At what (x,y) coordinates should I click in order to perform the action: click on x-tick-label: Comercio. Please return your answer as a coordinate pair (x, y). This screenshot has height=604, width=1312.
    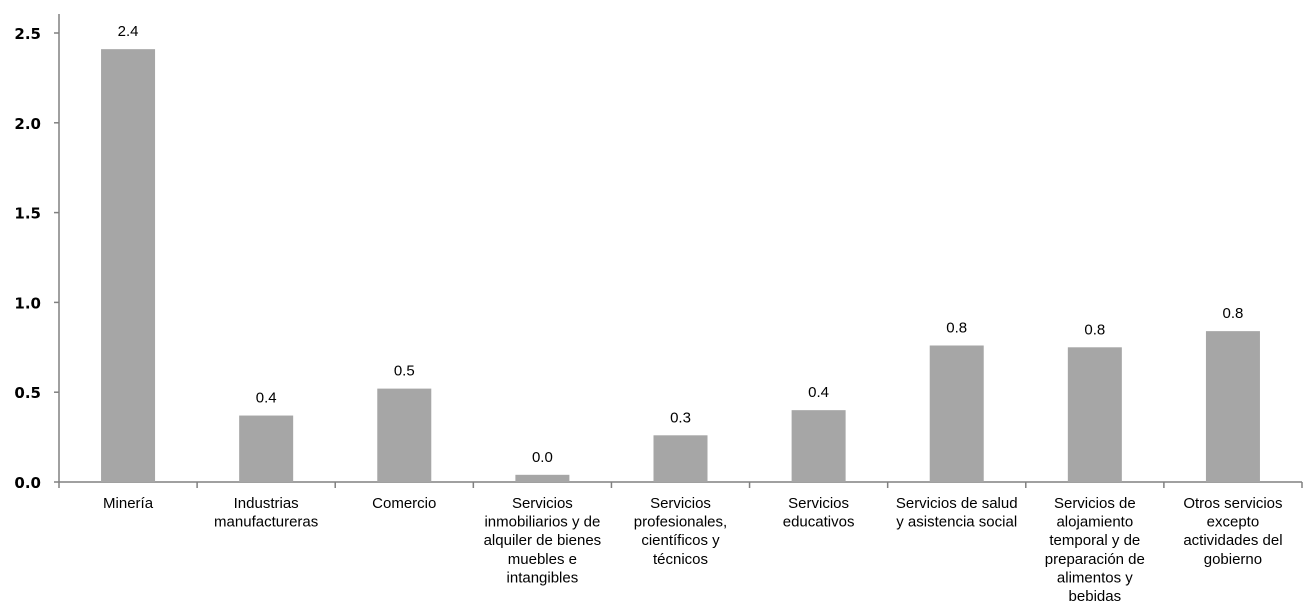
    Looking at the image, I should click on (404, 503).